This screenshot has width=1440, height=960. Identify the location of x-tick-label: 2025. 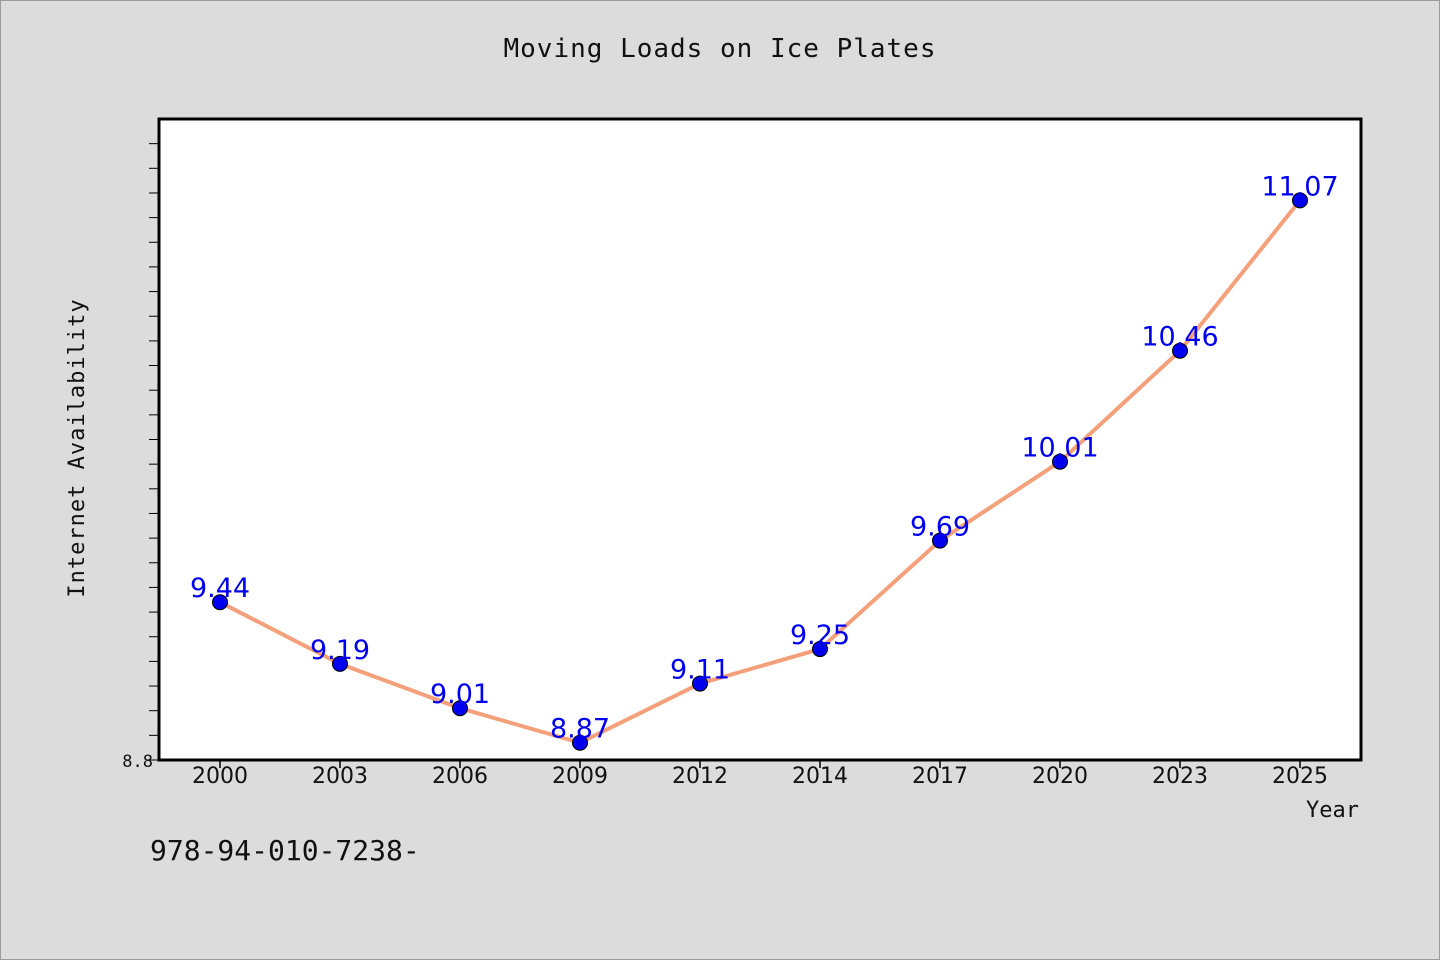
(1300, 776).